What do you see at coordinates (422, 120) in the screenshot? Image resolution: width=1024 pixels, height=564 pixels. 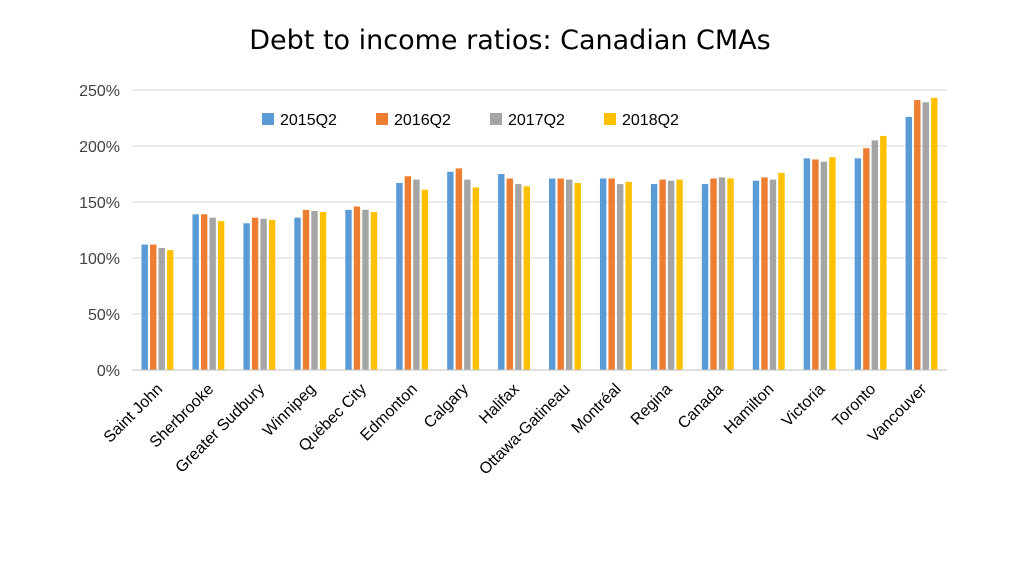 I see `legend-label: 2016Q2` at bounding box center [422, 120].